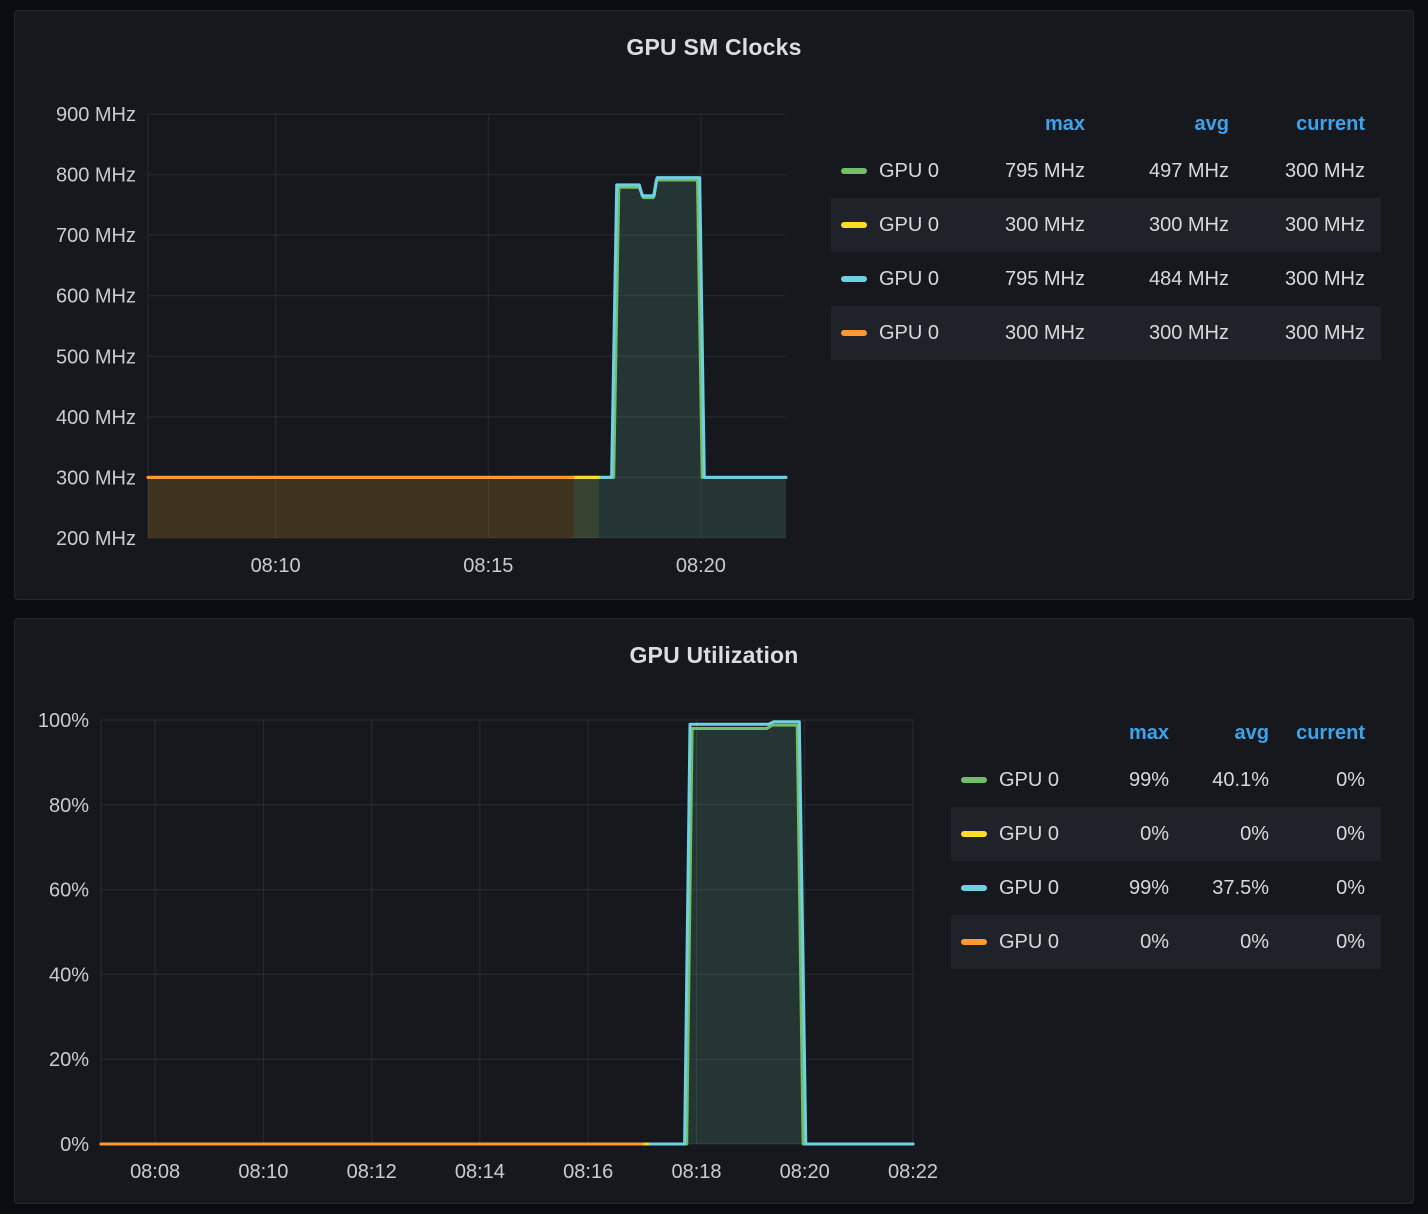 This screenshot has height=1214, width=1428. What do you see at coordinates (1188, 170) in the screenshot?
I see `legend-value-avg: 497 MHz` at bounding box center [1188, 170].